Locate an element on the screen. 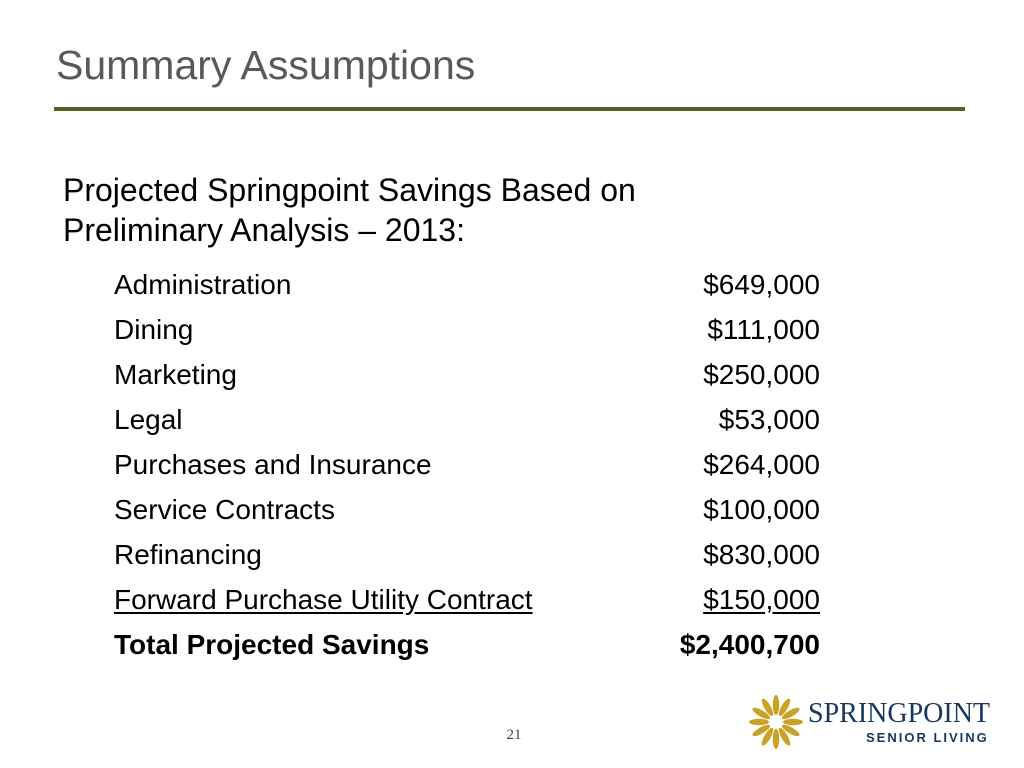 Image resolution: width=1024 pixels, height=768 pixels. row-value: $53,000 is located at coordinates (769, 419).